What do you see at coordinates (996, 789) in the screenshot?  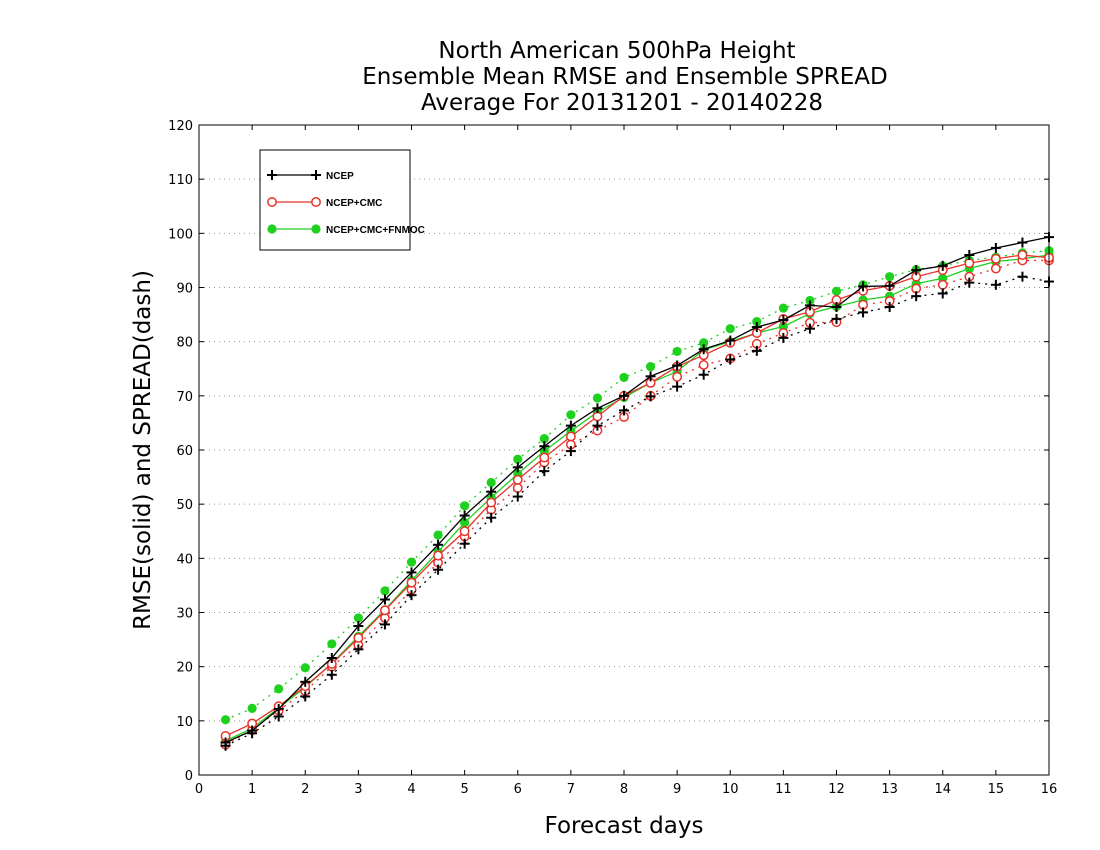 I see `x-tick-label: 15` at bounding box center [996, 789].